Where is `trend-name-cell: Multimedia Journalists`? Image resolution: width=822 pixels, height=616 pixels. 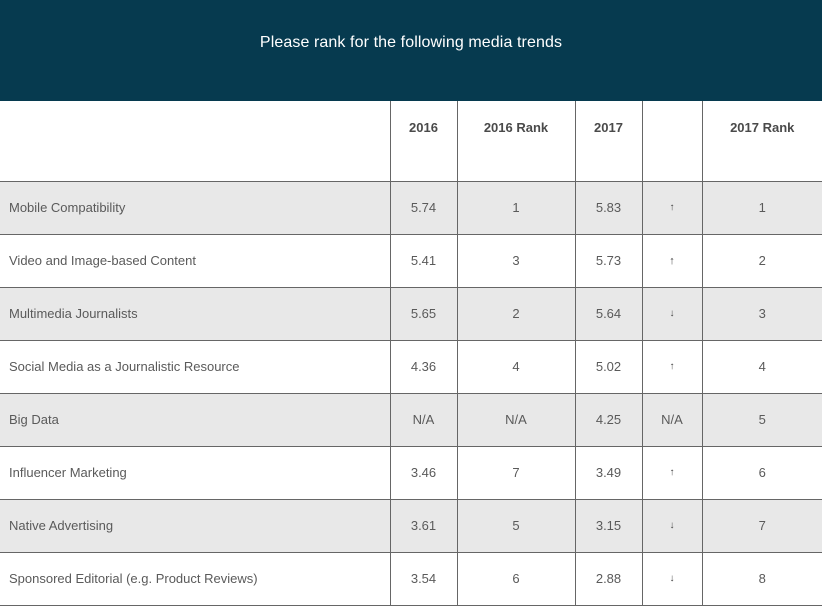 trend-name-cell: Multimedia Journalists is located at coordinates (195, 314).